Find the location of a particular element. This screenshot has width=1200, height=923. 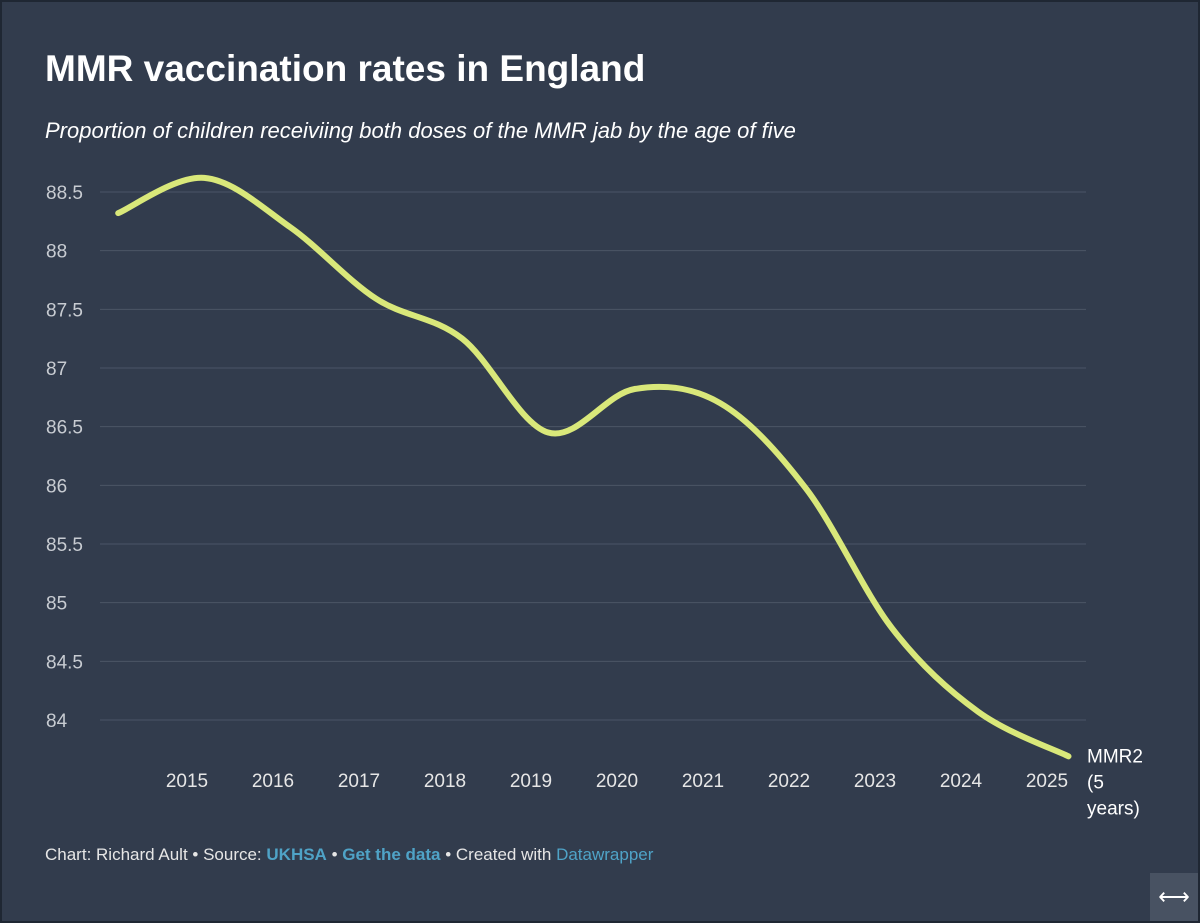

y-tick-label: 87.5 is located at coordinates (64, 310).